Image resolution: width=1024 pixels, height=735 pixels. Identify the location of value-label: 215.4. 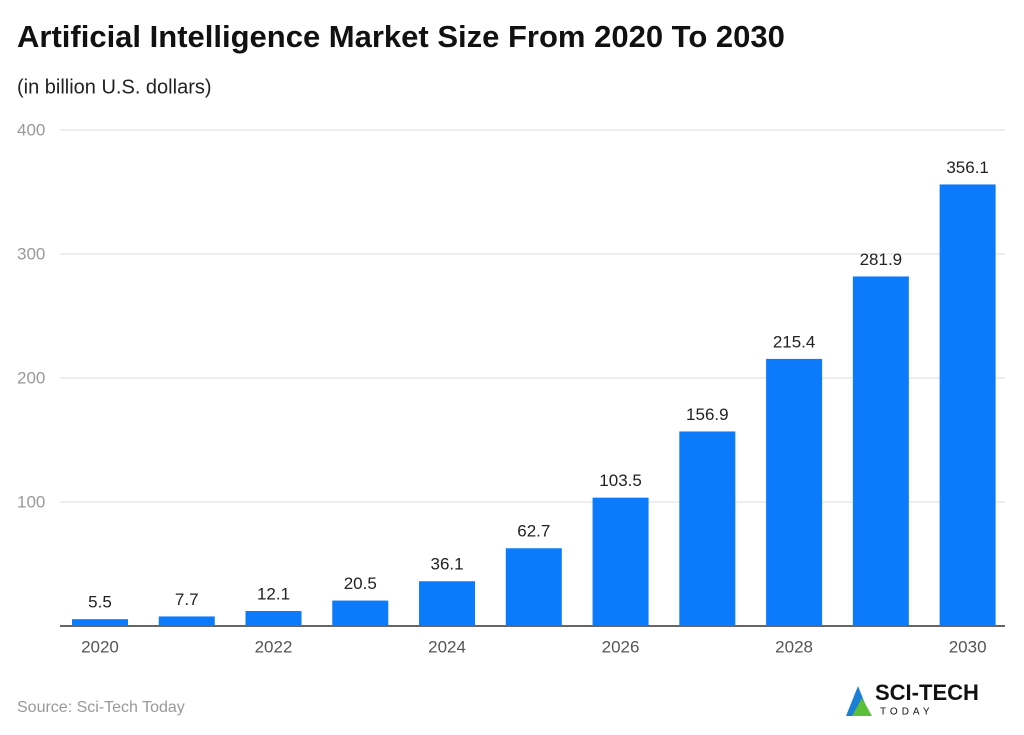
(794, 341).